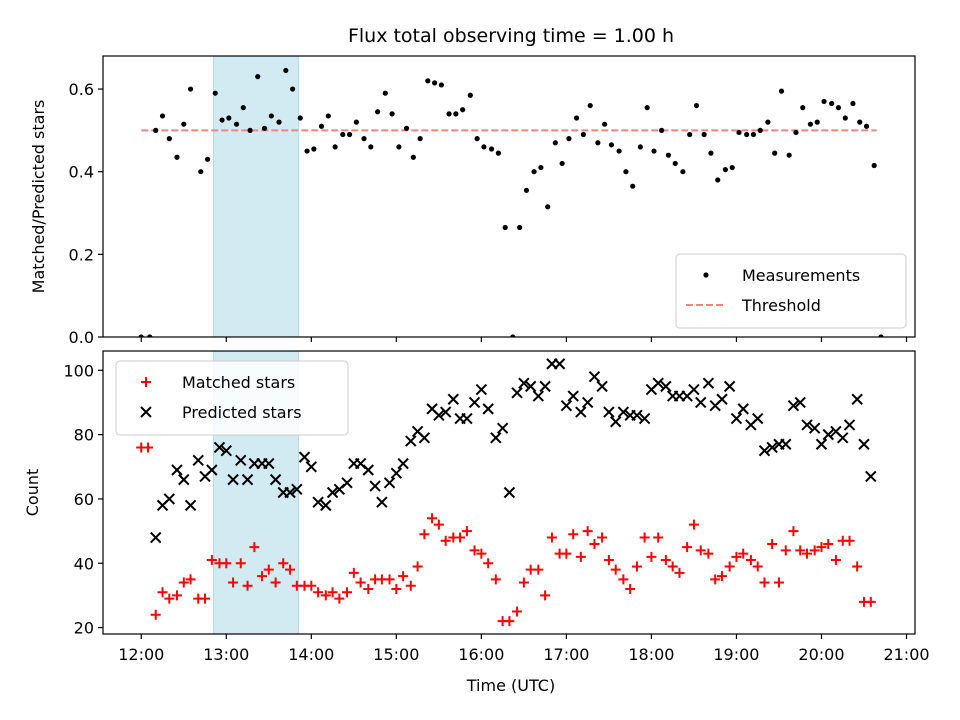  Describe the element at coordinates (481, 654) in the screenshot. I see `x-tick-label: 16:00` at that location.